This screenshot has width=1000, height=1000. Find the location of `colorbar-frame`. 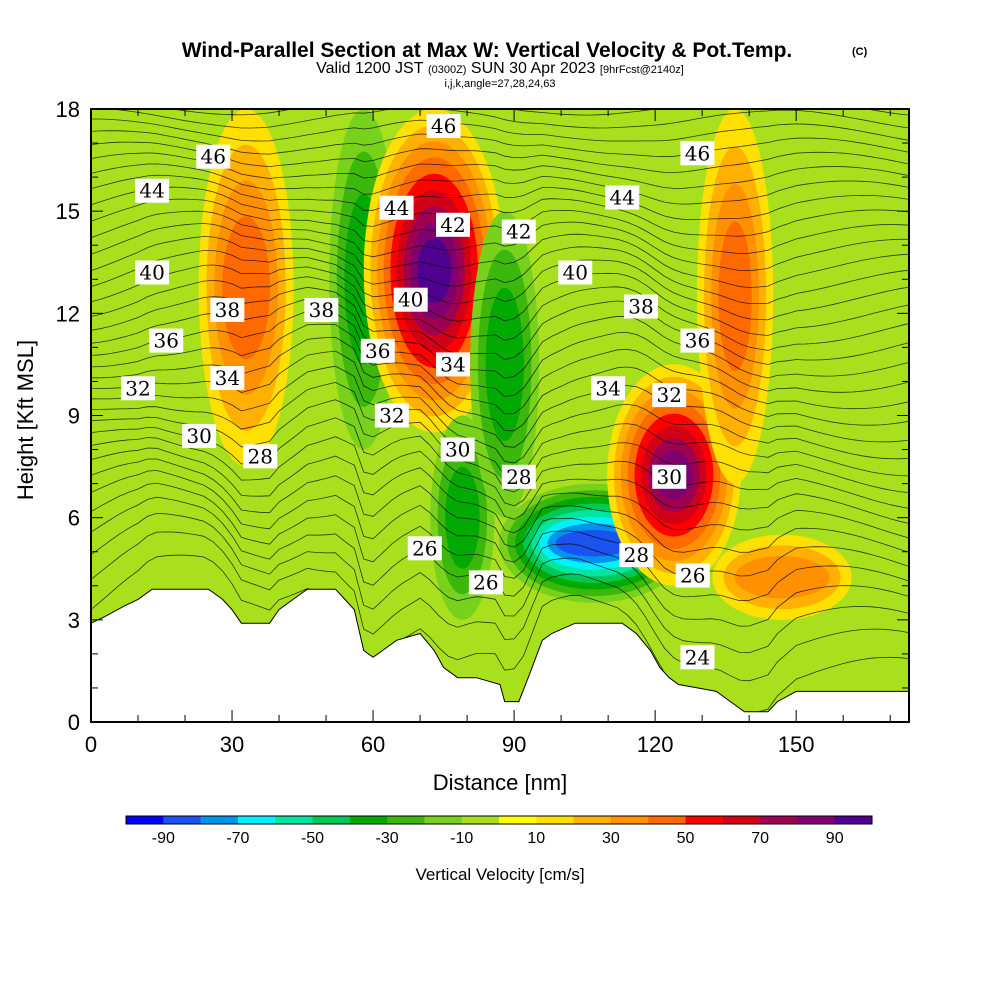

colorbar-frame is located at coordinates (499, 820).